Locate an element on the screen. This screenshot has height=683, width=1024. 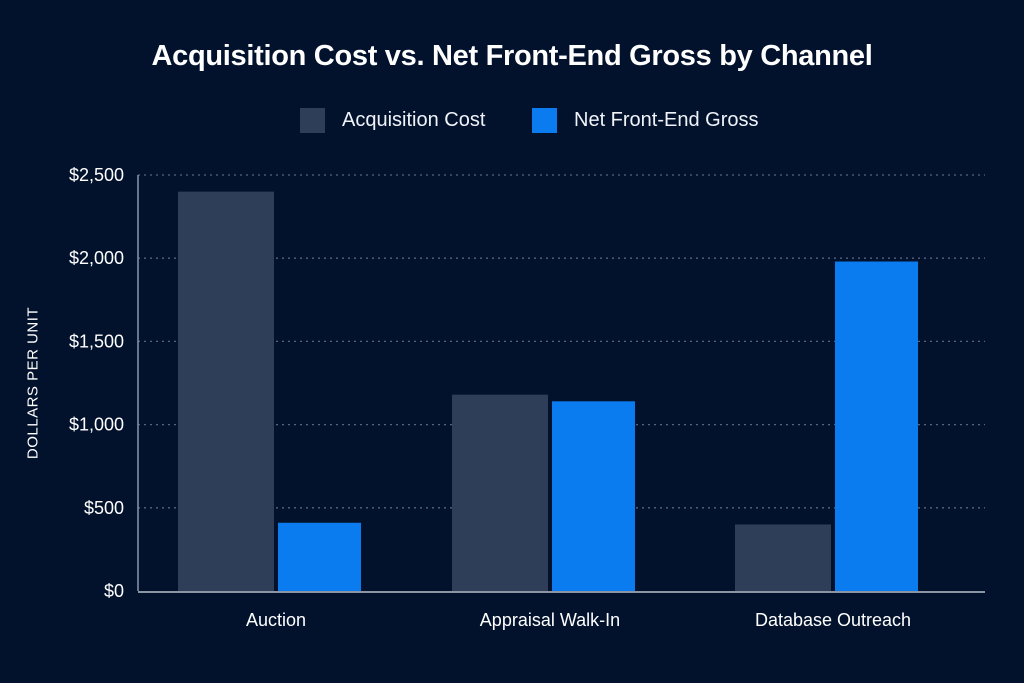
x-tick-label: Database Outreach is located at coordinates (833, 620).